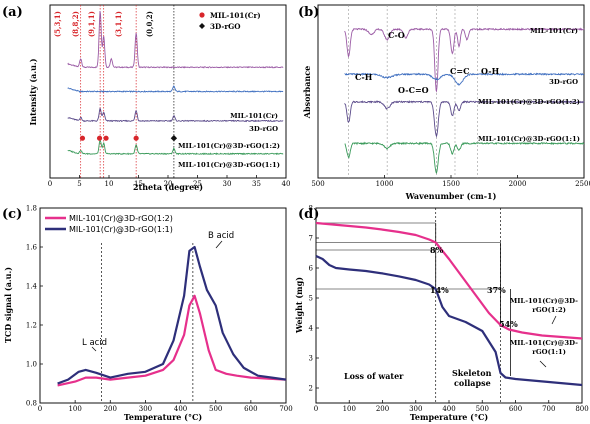 The width and height of the screenshot is (590, 424). I want to click on series-b, so click(464, 100).